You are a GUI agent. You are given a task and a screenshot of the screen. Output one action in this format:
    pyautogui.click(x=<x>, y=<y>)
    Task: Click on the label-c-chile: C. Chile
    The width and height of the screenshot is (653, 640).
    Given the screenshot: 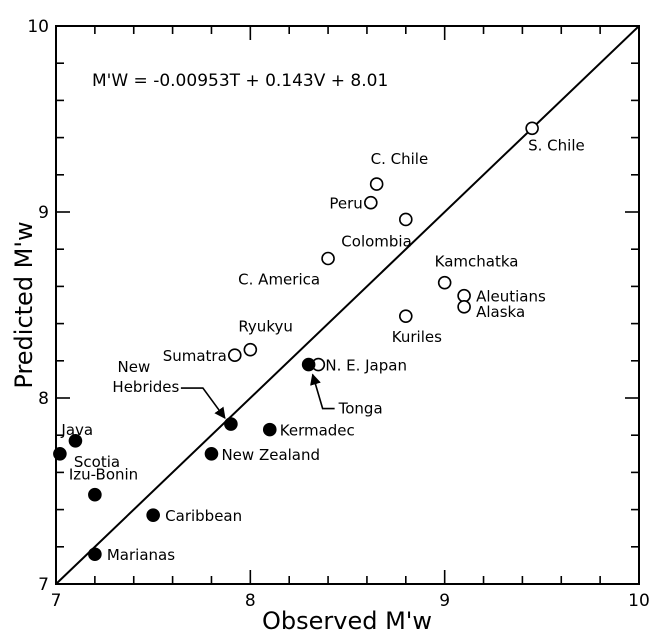 What is the action you would take?
    pyautogui.click(x=400, y=159)
    